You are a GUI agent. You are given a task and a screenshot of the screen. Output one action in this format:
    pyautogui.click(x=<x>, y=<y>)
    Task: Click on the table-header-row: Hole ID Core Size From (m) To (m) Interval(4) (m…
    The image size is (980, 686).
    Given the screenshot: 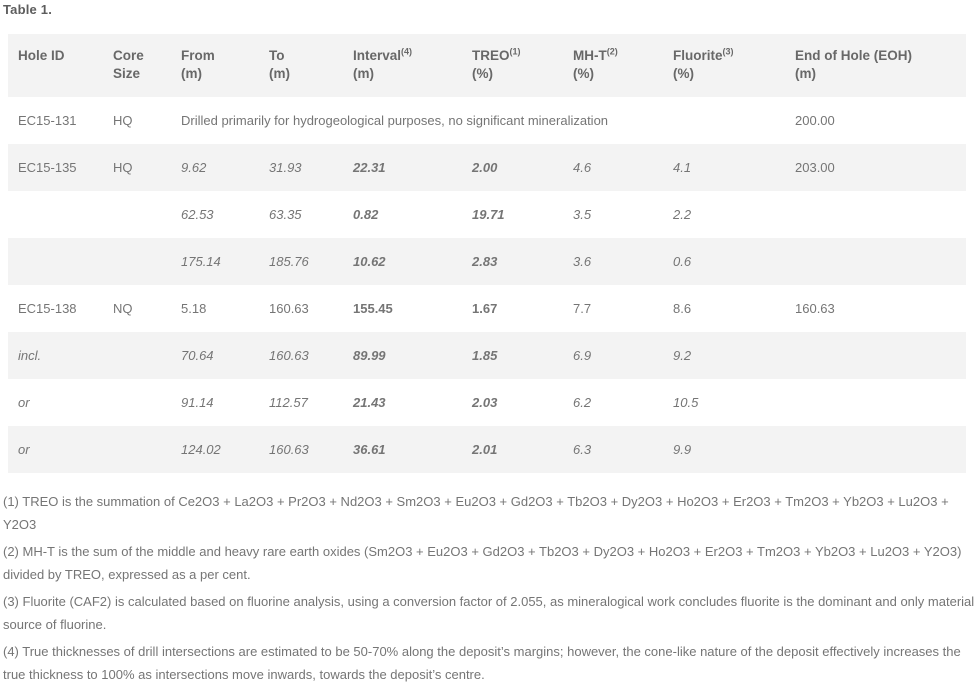 What is the action you would take?
    pyautogui.click(x=487, y=65)
    